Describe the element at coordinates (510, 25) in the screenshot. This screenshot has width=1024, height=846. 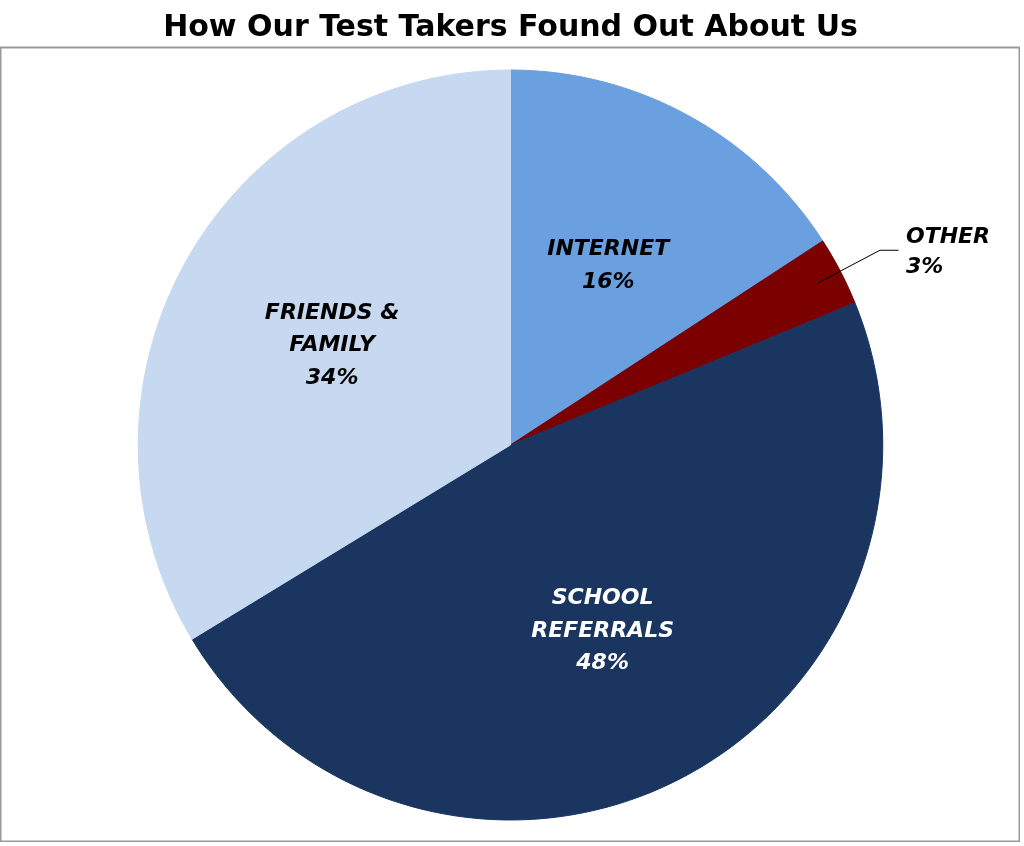
I see `chart-title: How Our Test Takers Found Out About Us` at that location.